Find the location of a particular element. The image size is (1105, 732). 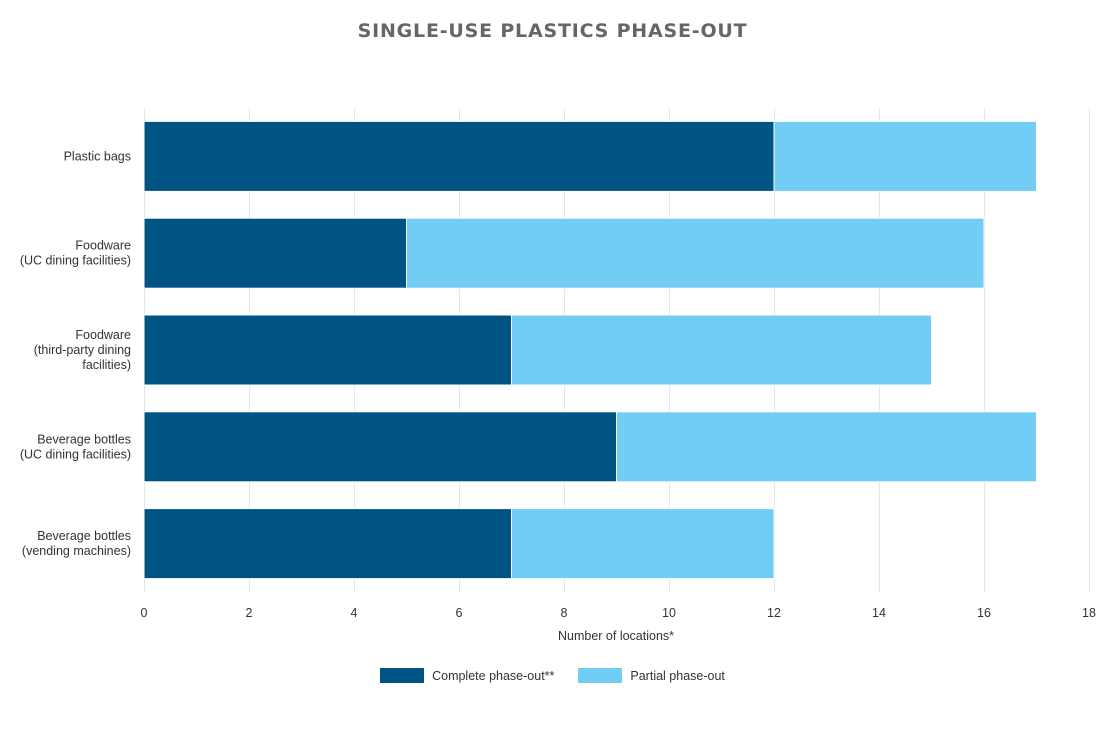

x-tick-label: 12 is located at coordinates (774, 613).